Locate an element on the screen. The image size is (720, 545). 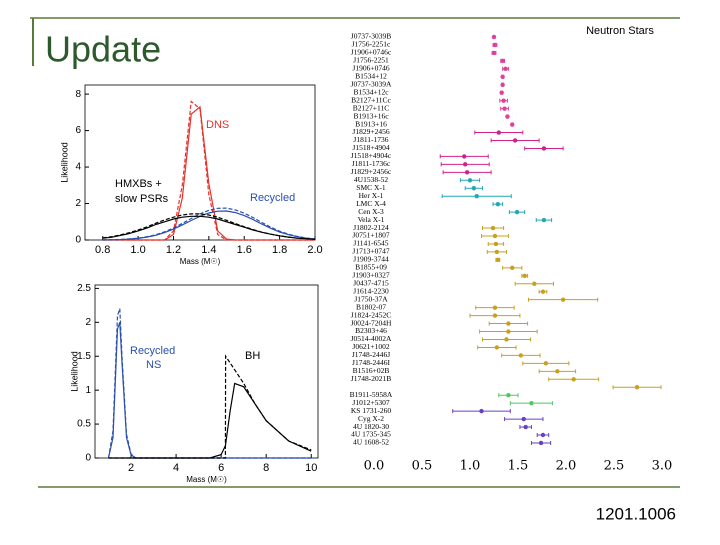
star-label: B1913+16c is located at coordinates (371, 115).